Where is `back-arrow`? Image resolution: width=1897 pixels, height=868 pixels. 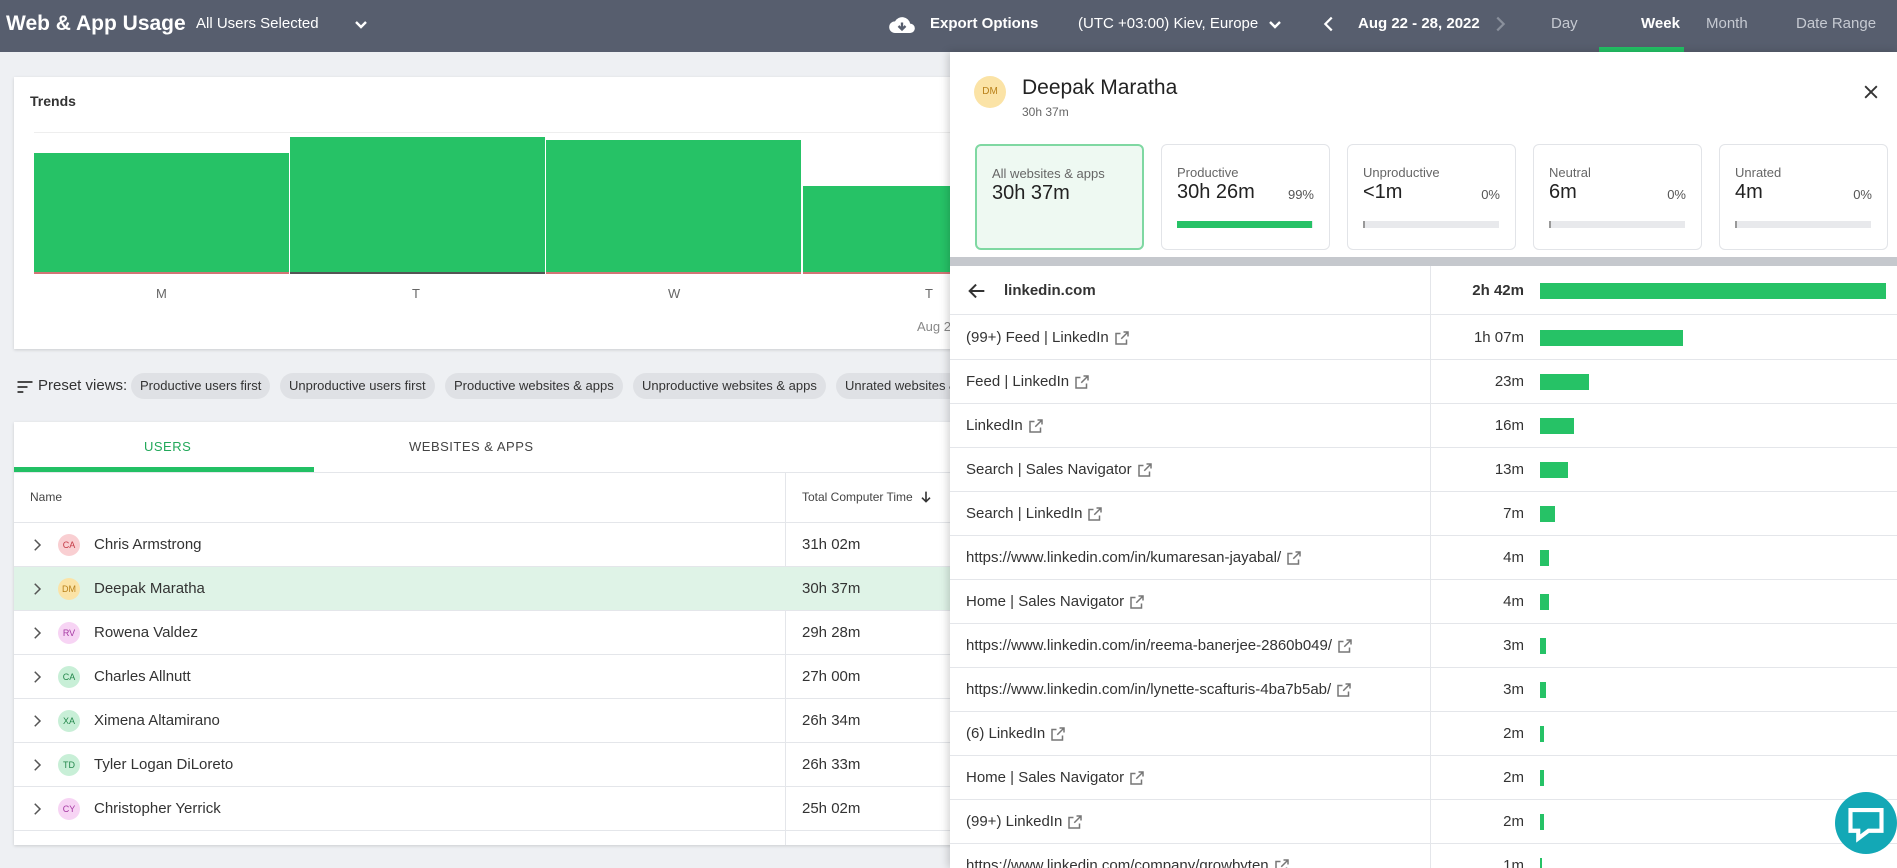 back-arrow is located at coordinates (977, 291).